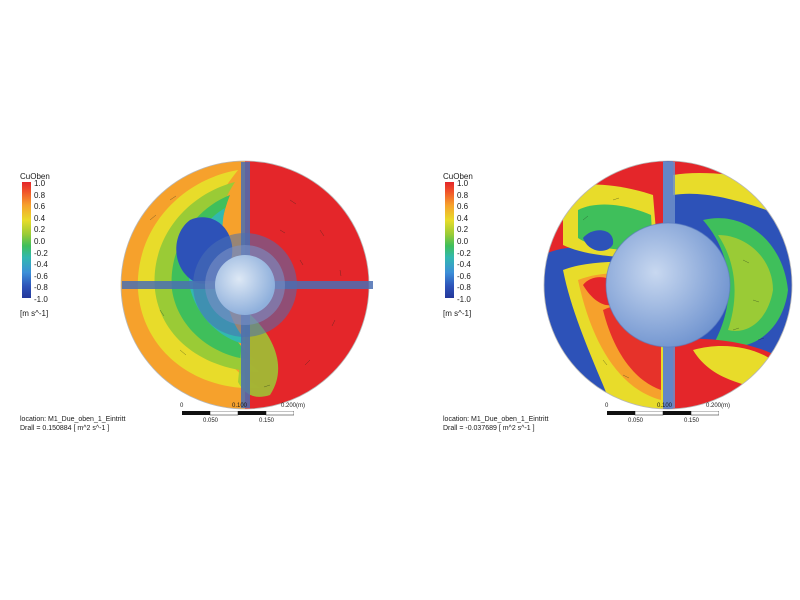  I want to click on contour-yellow-region, so click(198, 279).